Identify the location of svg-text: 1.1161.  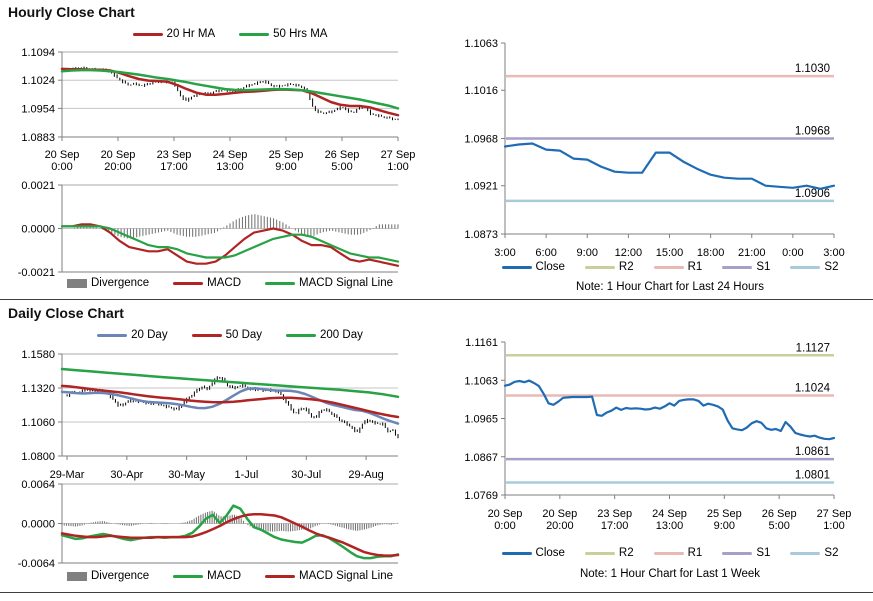
(481, 343).